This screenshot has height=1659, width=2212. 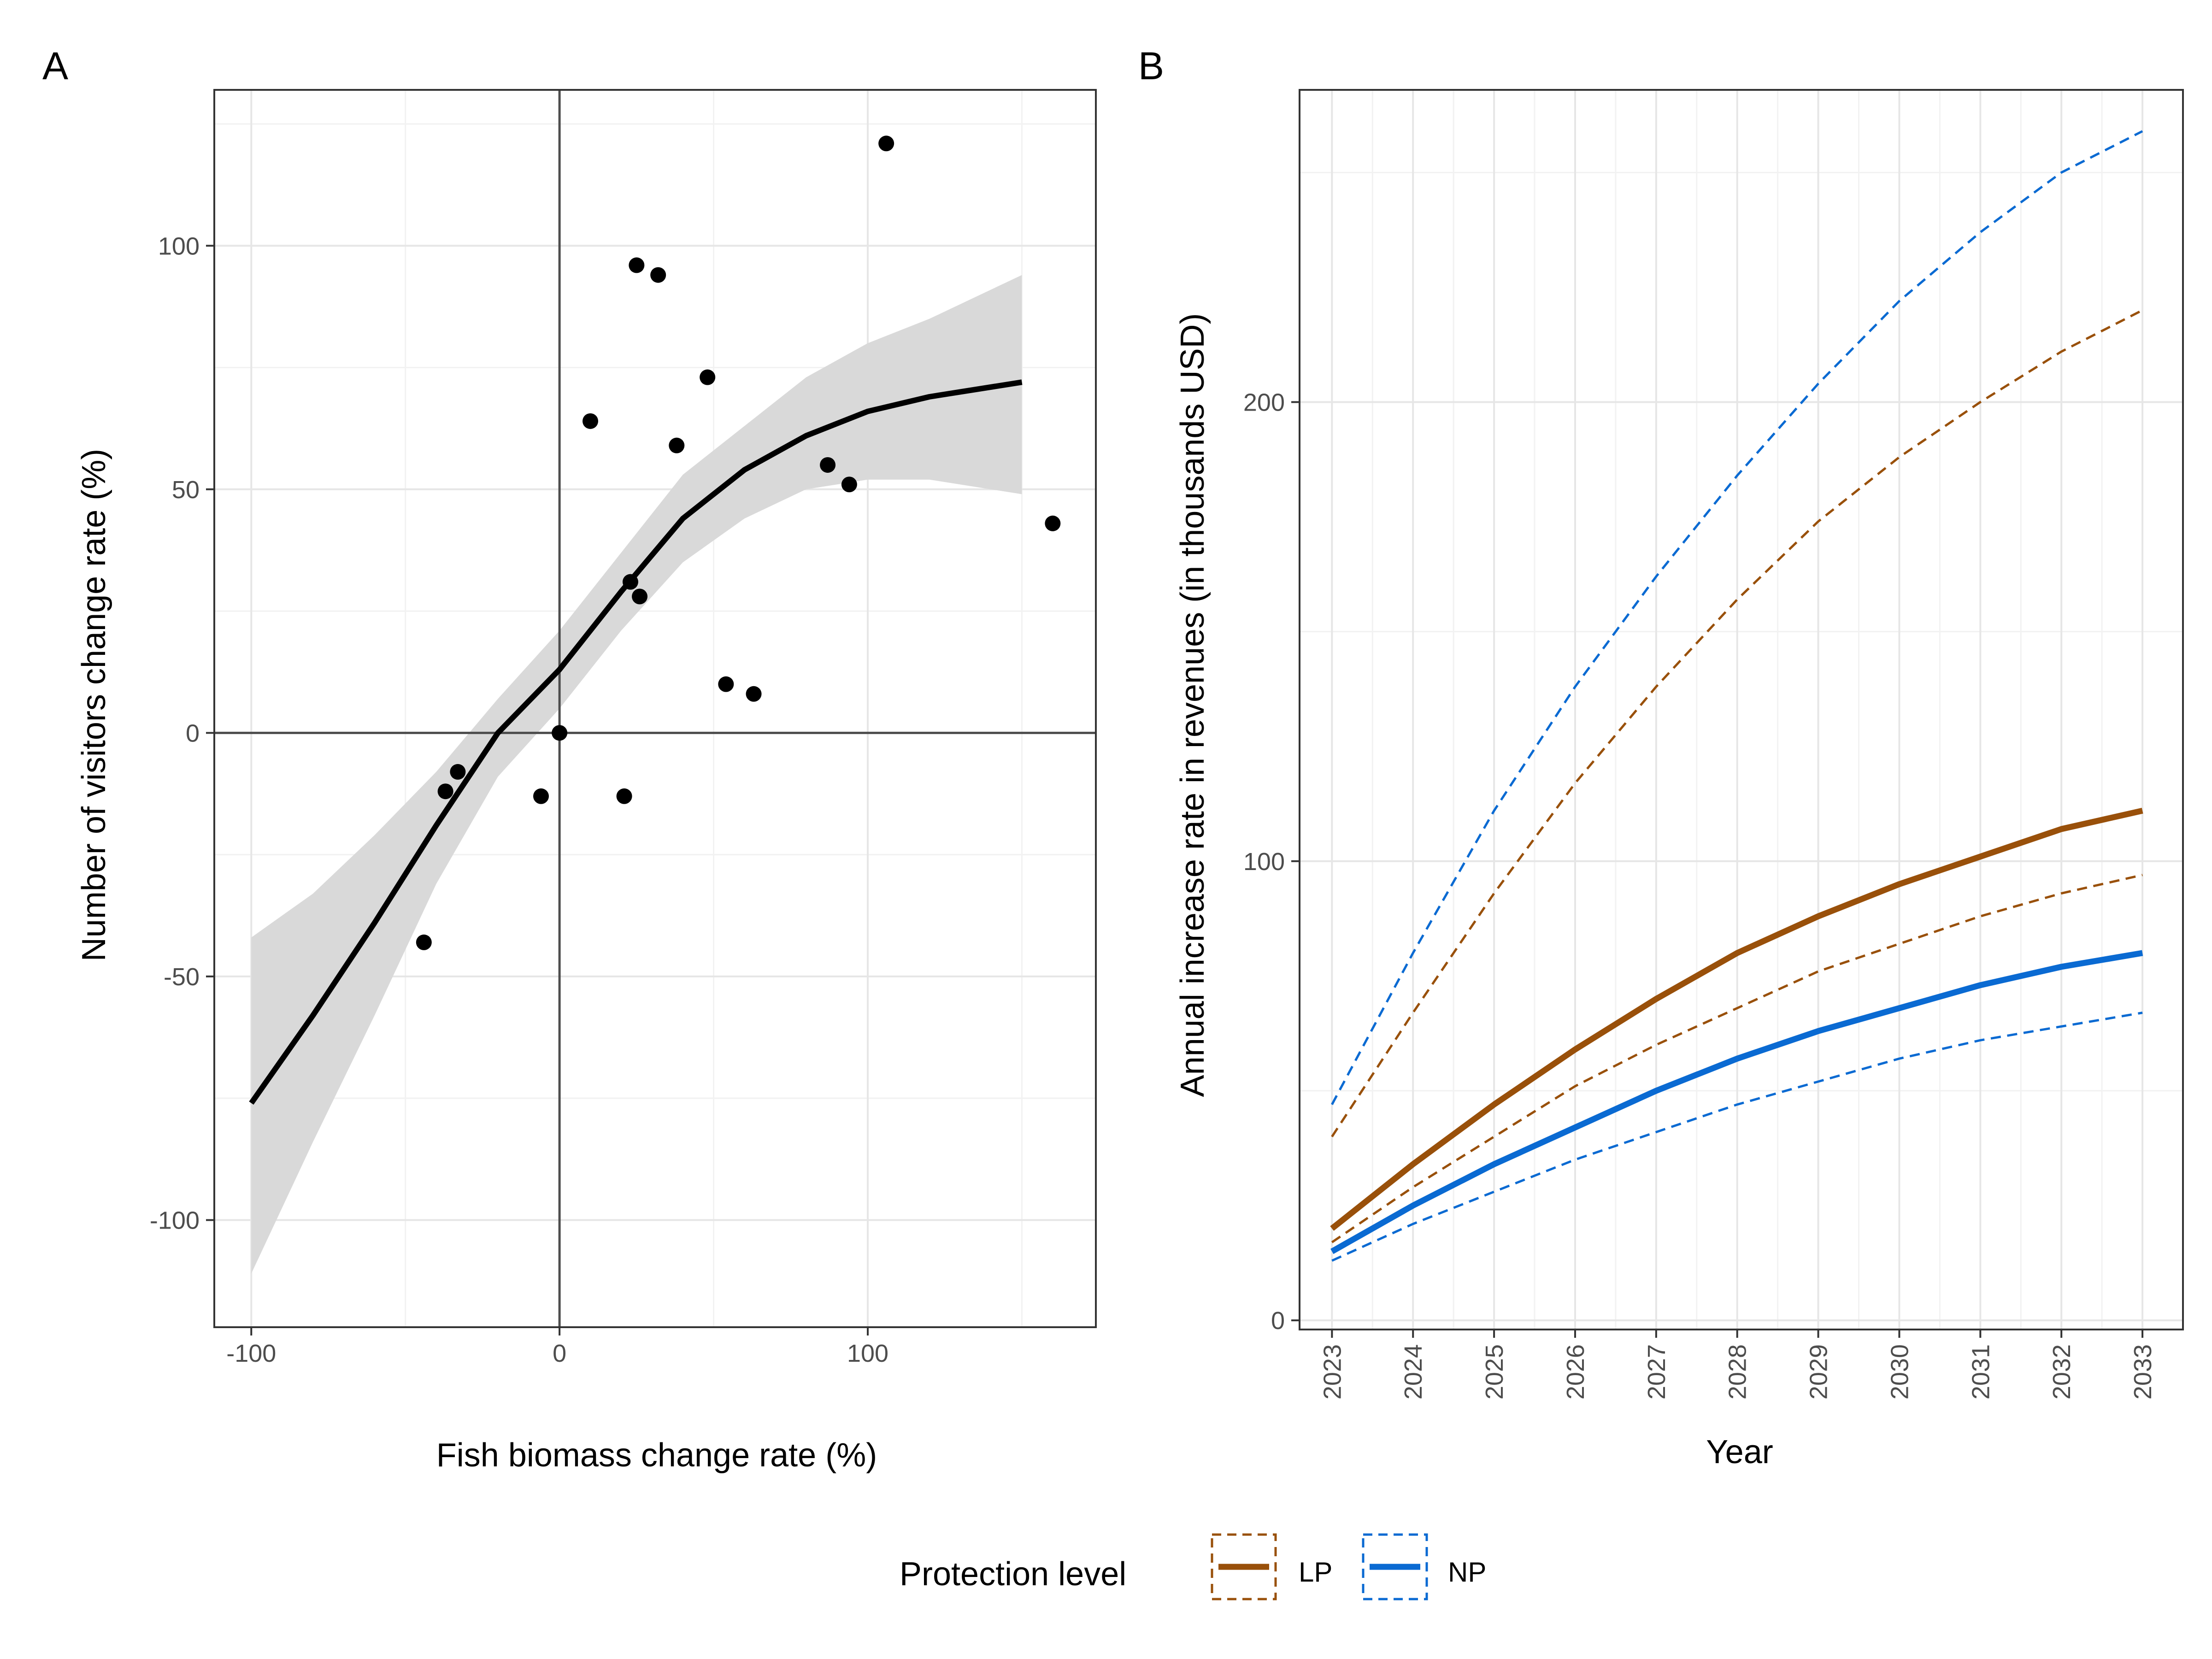 I want to click on series-np-lower-bound, so click(x=1737, y=1137).